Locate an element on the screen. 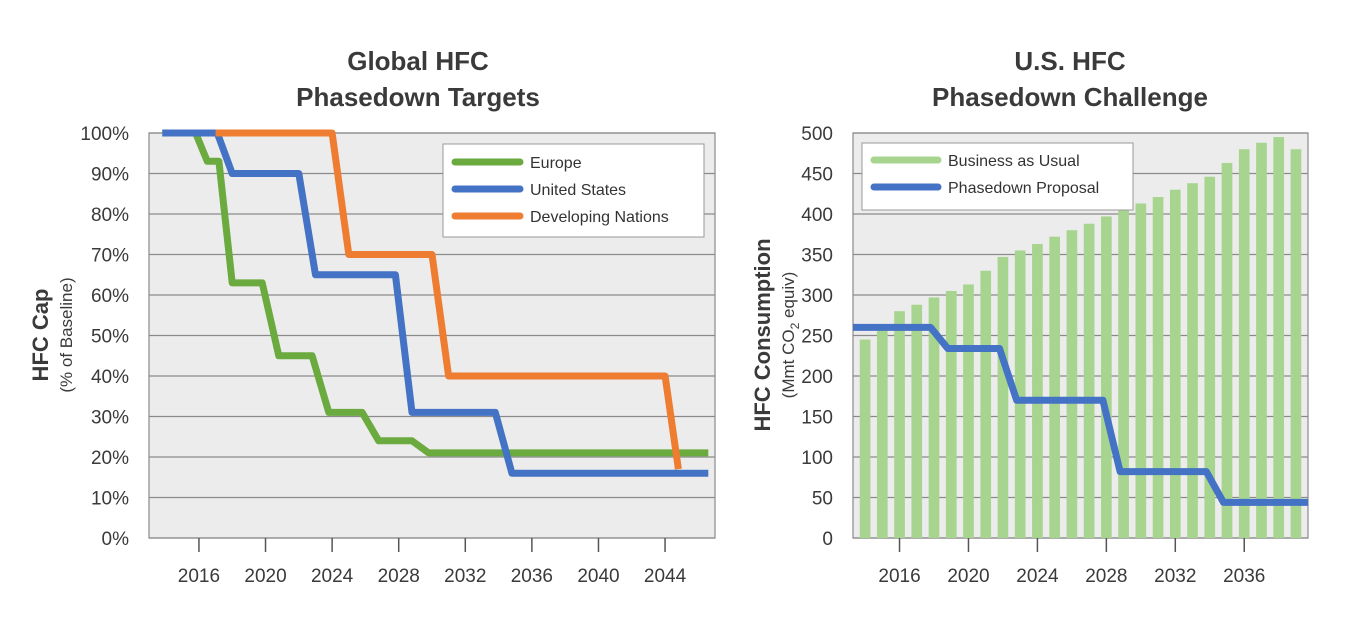 Image resolution: width=1350 pixels, height=627 pixels. legend-business-as-usual-label: Business as Usual is located at coordinates (1014, 161).